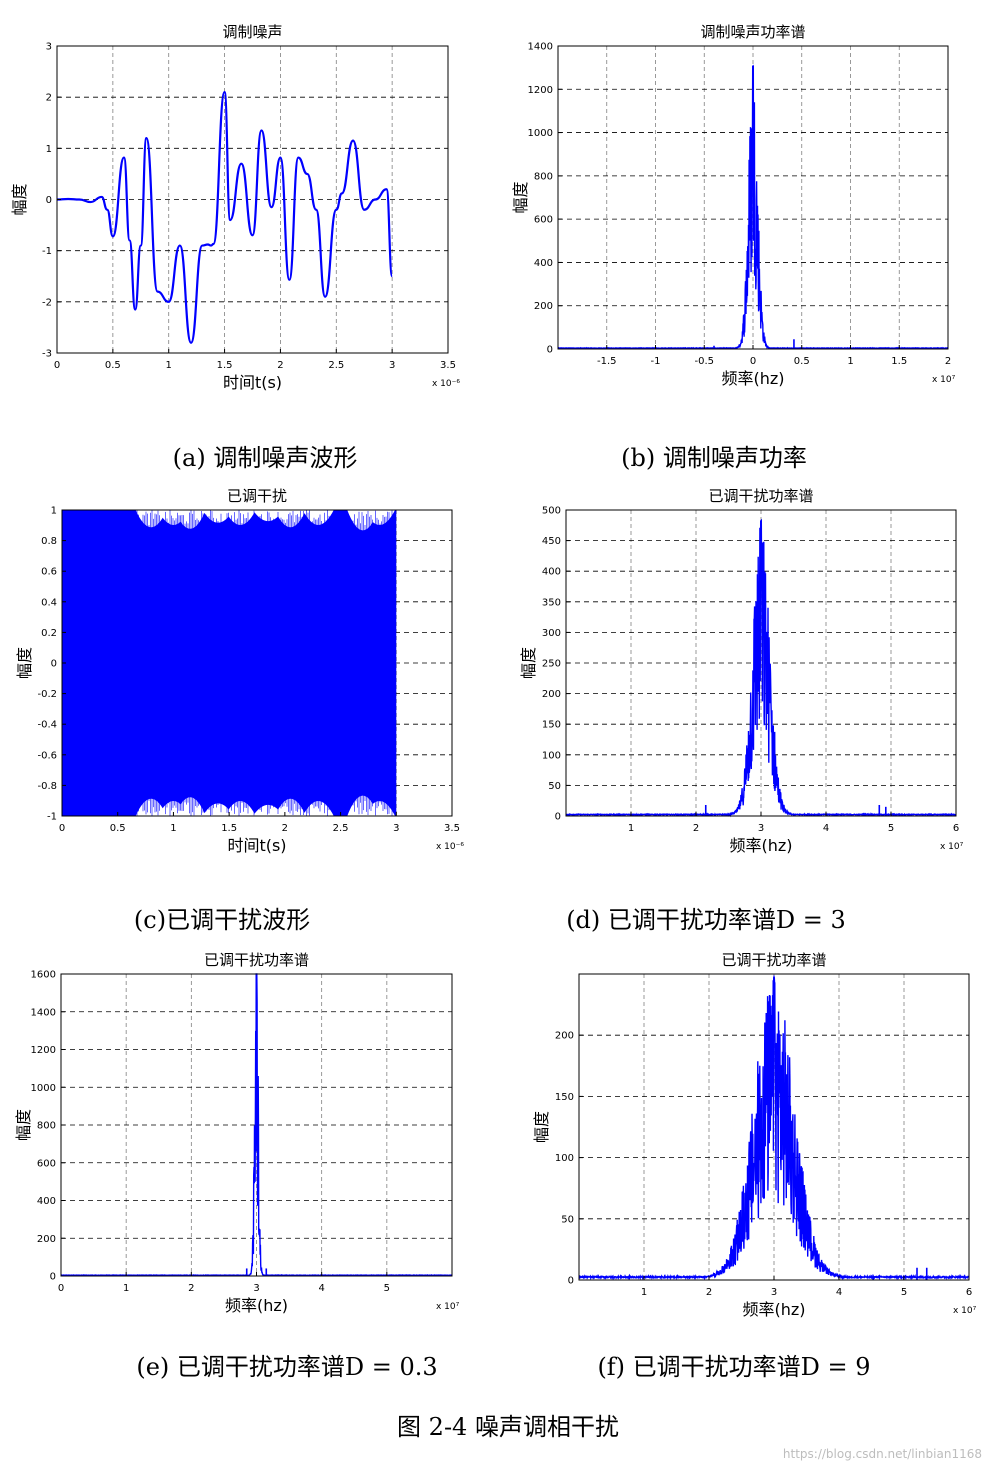 Image resolution: width=989 pixels, height=1476 pixels. Describe the element at coordinates (564, 1158) in the screenshot. I see `y-tick-label: 100` at that location.